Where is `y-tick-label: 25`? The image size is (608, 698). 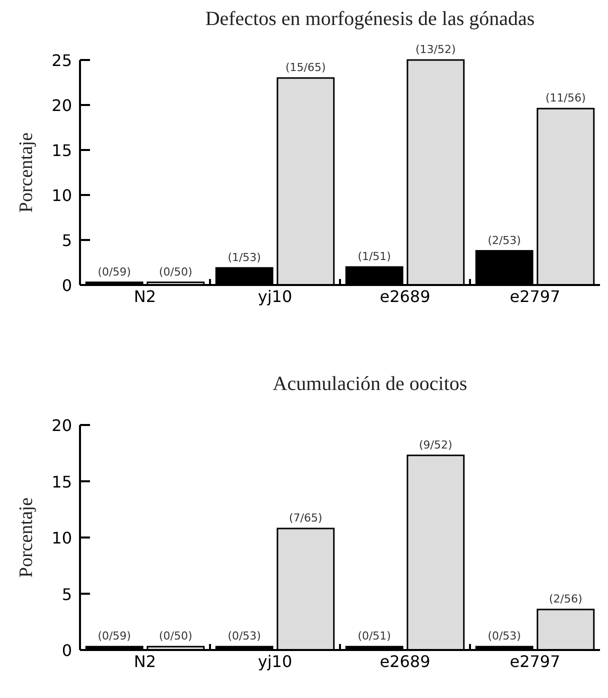 y-tick-label: 25 is located at coordinates (62, 60).